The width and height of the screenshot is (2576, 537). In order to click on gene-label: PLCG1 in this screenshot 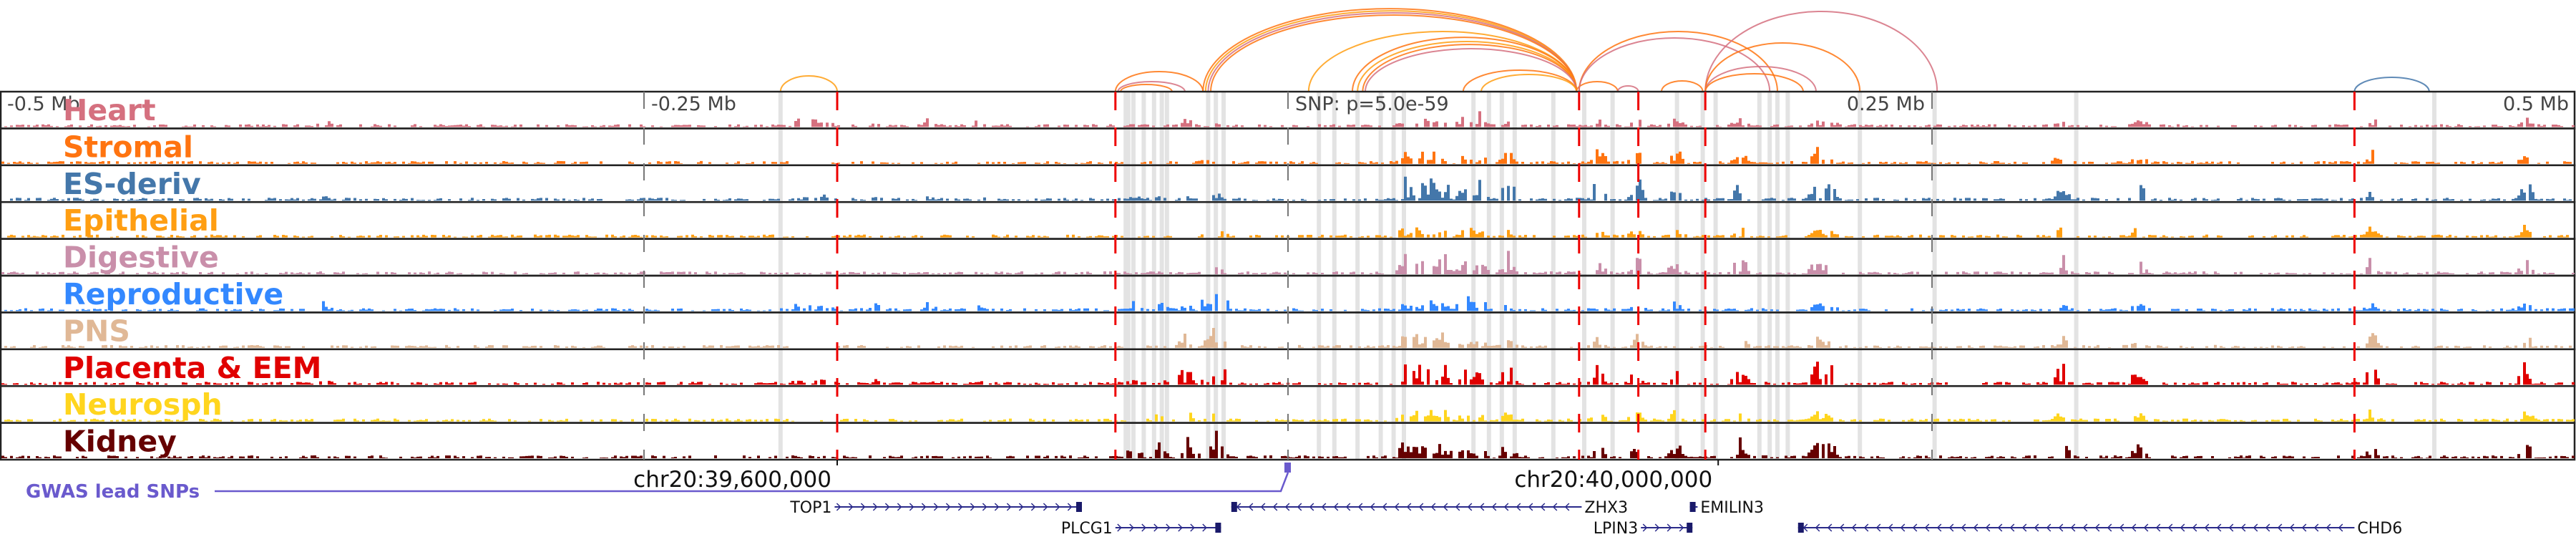, I will do `click(1087, 528)`.